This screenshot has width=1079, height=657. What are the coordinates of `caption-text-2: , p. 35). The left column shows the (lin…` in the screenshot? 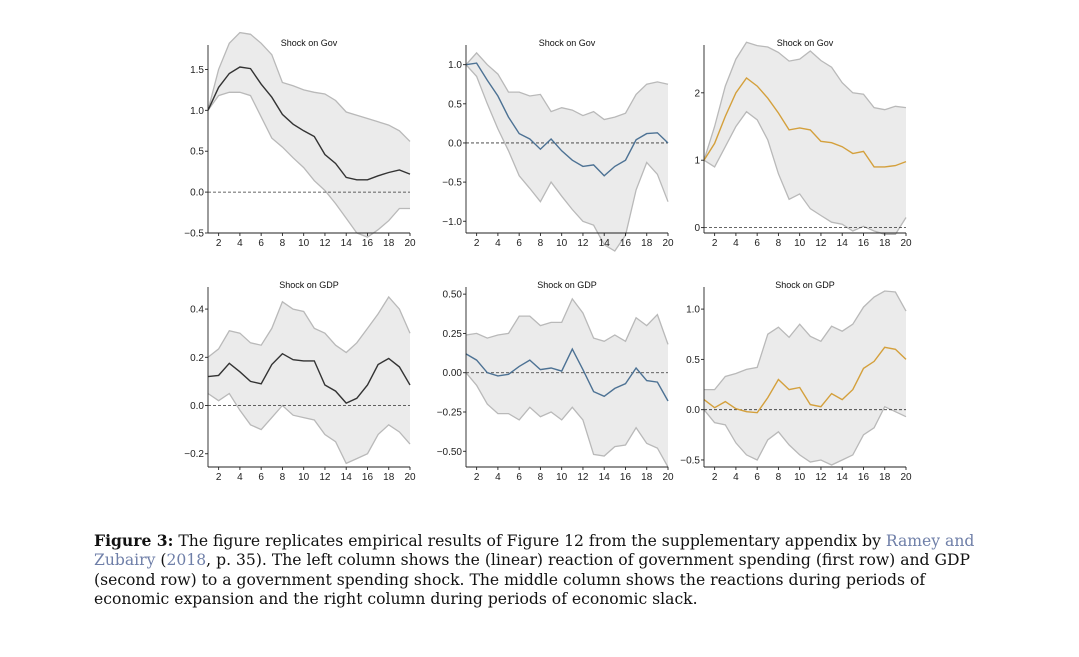 It's located at (532, 580).